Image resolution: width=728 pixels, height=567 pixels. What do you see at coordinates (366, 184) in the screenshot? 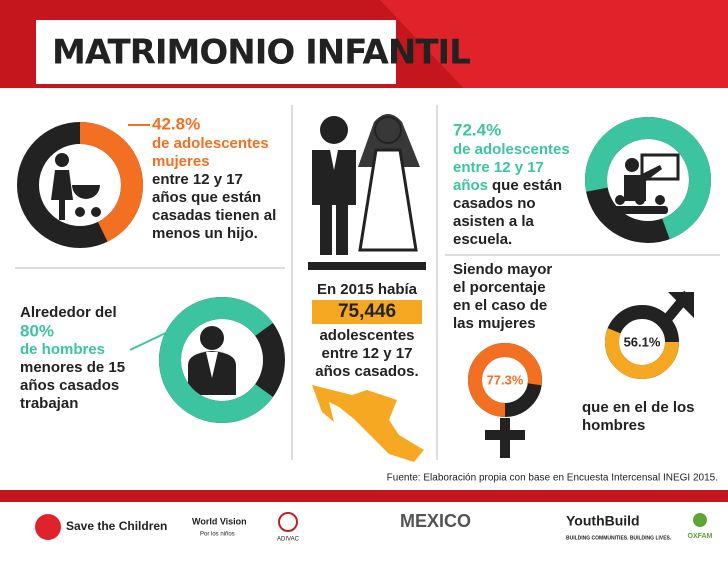
I see `couple-icon` at bounding box center [366, 184].